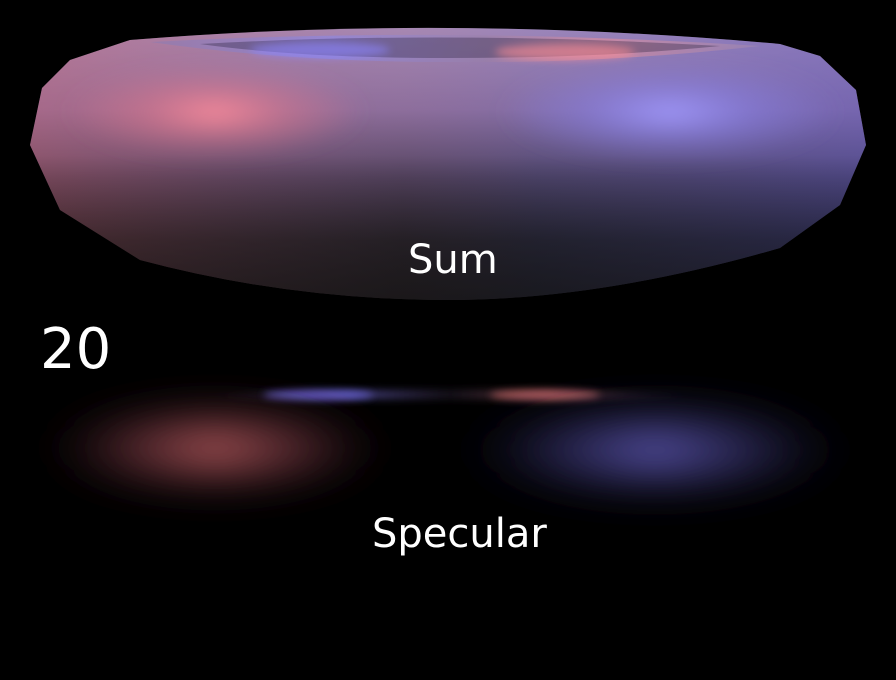 Image resolution: width=896 pixels, height=680 pixels. What do you see at coordinates (76, 349) in the screenshot?
I see `count-label: 20` at bounding box center [76, 349].